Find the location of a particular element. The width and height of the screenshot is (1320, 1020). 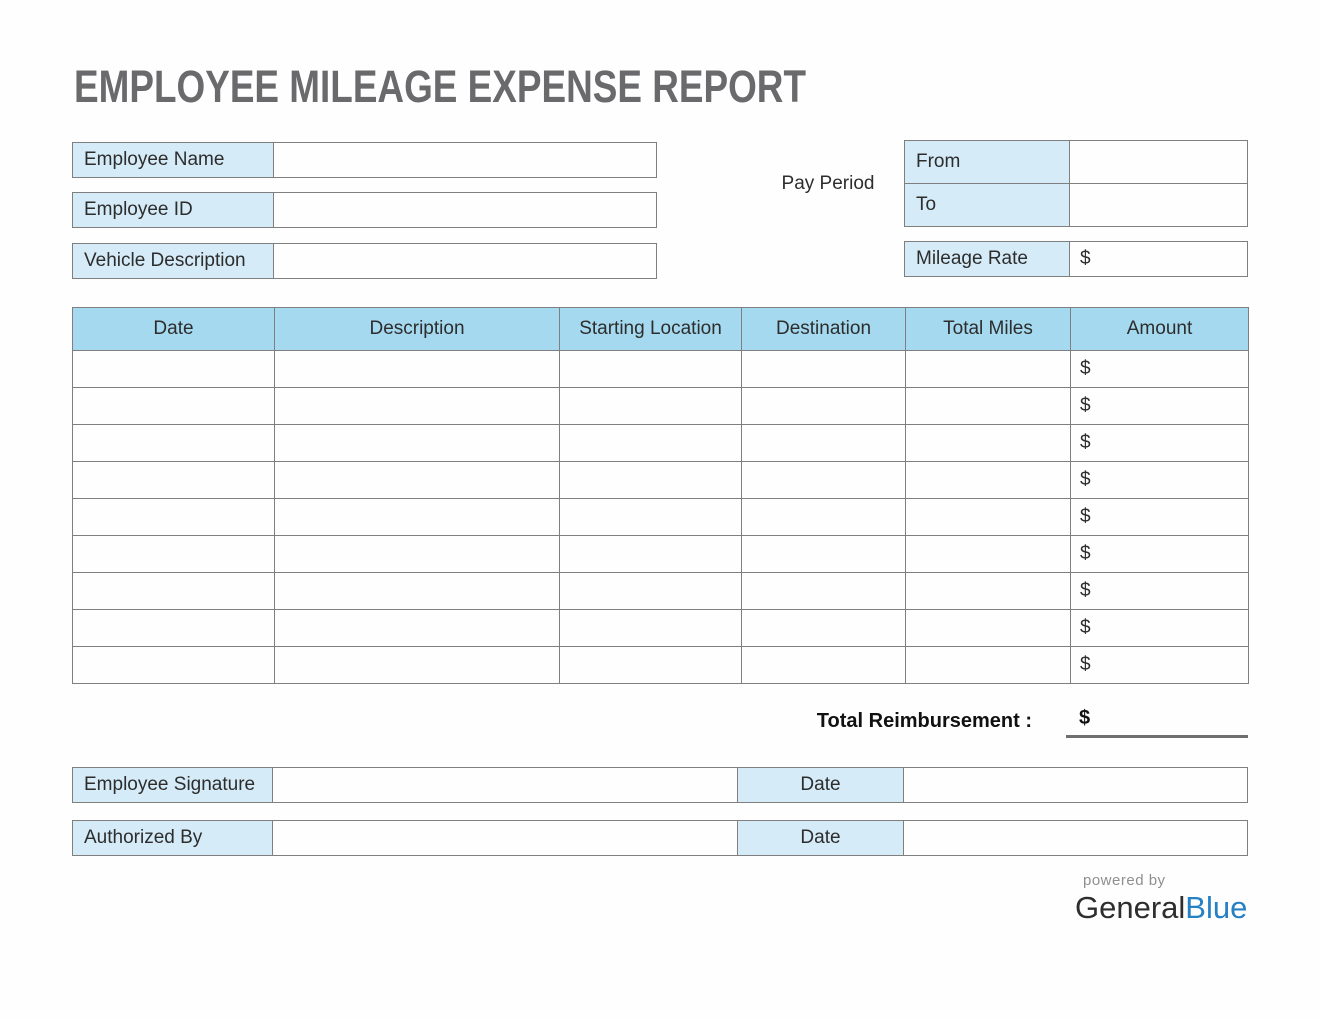

pay-period-to-row: To is located at coordinates (1076, 205).